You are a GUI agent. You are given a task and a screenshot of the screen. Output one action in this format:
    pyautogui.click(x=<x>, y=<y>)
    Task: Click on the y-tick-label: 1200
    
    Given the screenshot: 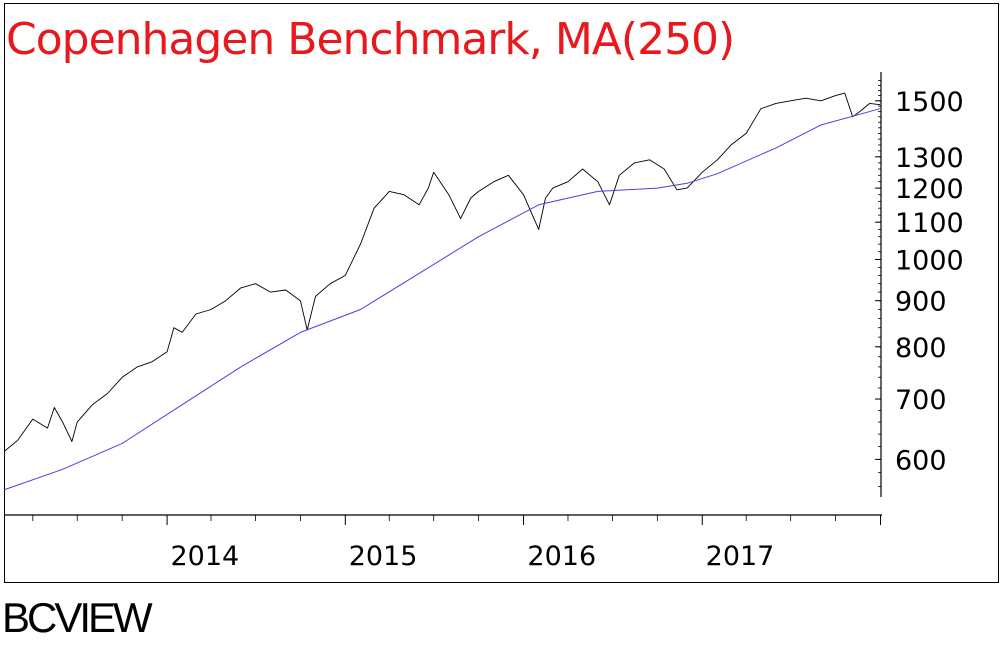 What is the action you would take?
    pyautogui.click(x=929, y=189)
    